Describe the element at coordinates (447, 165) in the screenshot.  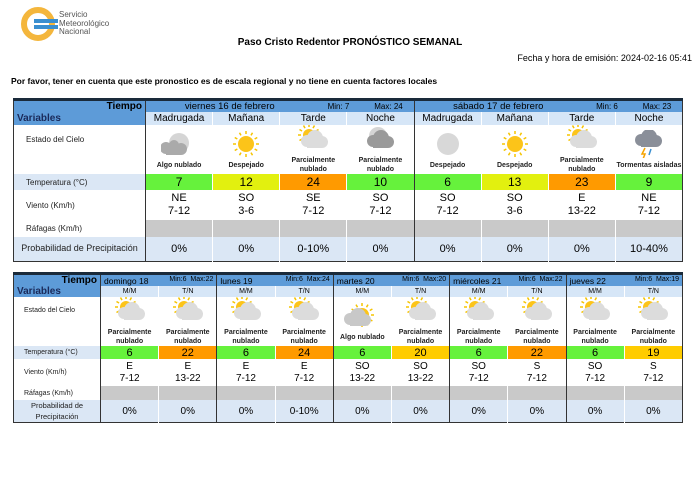
I see `sky-description: Despejado` at that location.